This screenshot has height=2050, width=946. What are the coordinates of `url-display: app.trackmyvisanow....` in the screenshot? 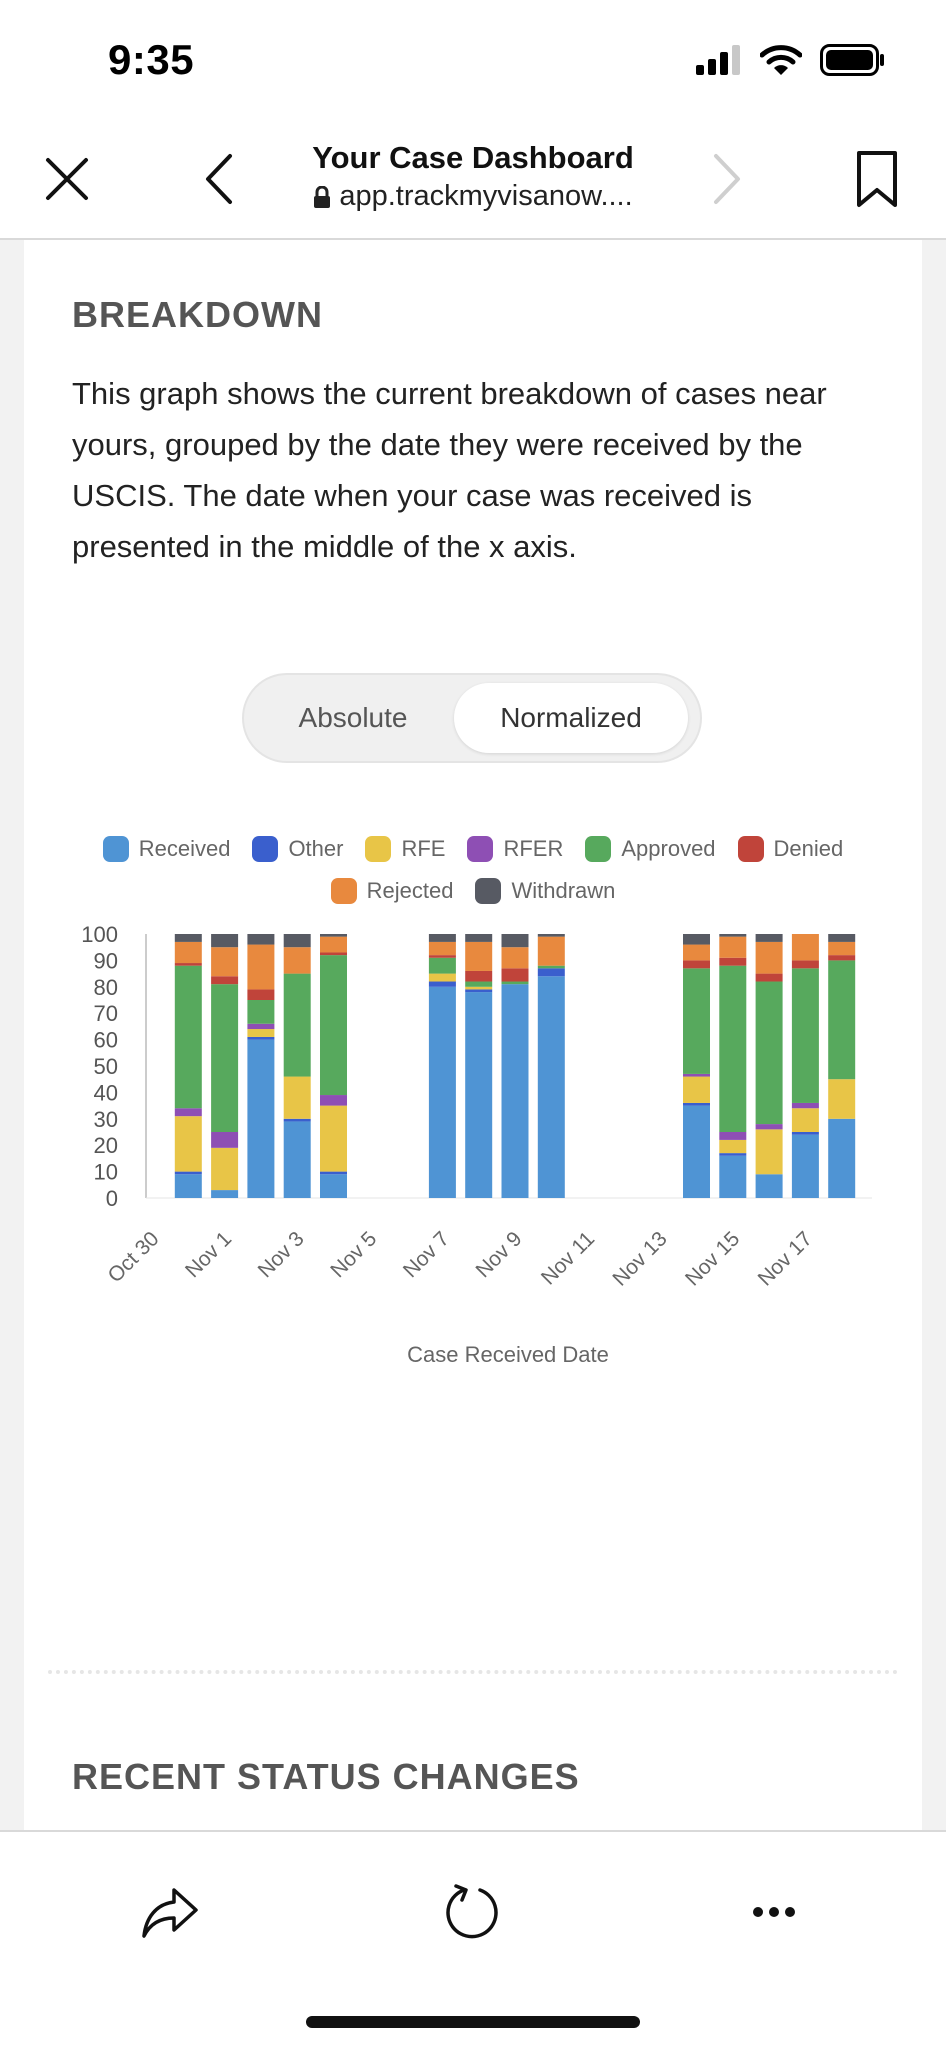 It's located at (473, 196).